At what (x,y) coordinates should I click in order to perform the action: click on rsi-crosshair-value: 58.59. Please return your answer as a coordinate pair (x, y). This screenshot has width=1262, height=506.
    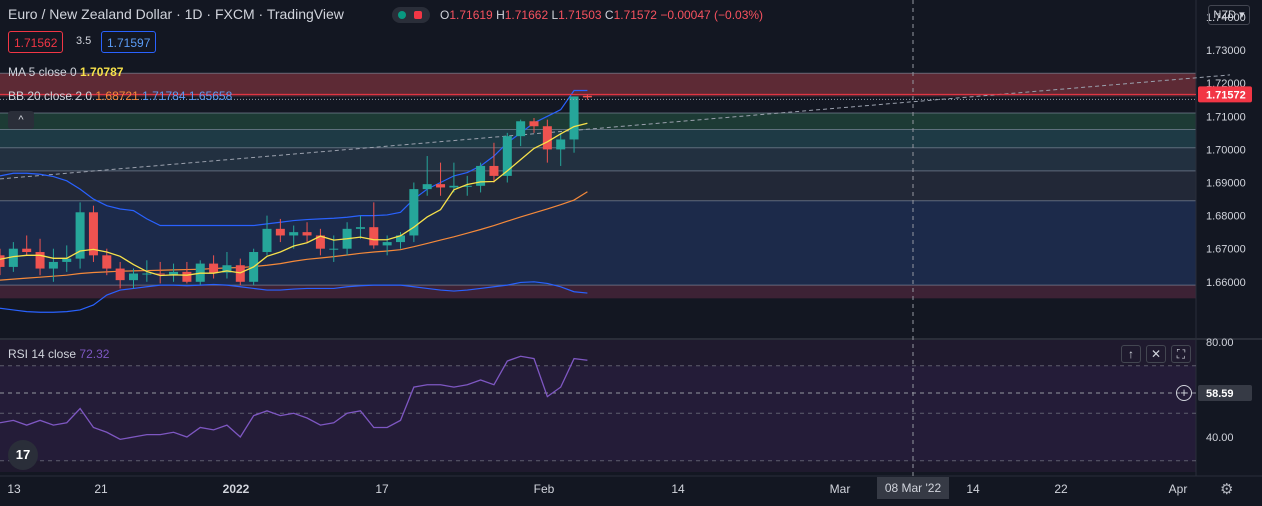
    Looking at the image, I should click on (1220, 394).